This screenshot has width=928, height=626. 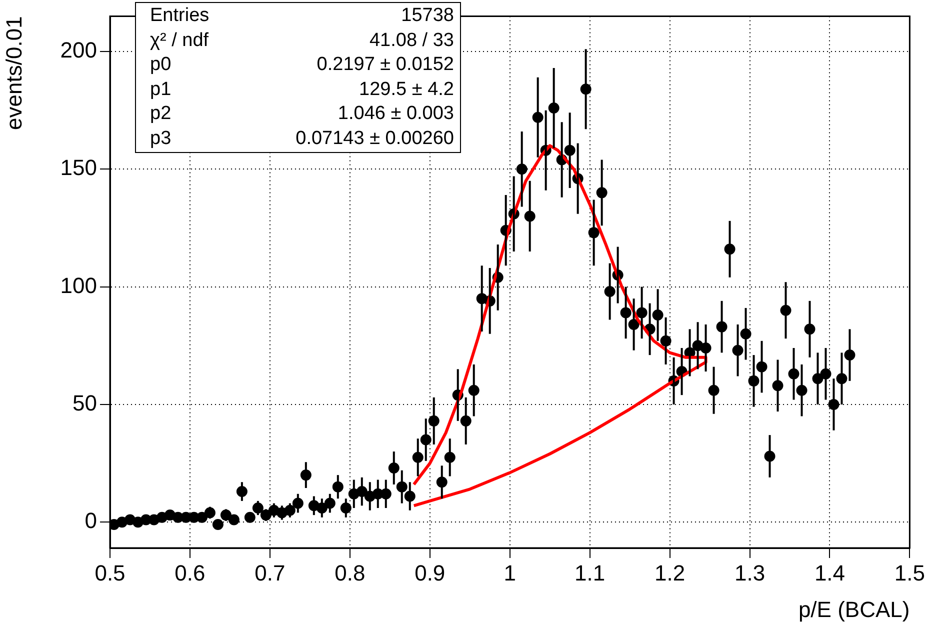 What do you see at coordinates (670, 573) in the screenshot?
I see `x-tick-label: 1.2` at bounding box center [670, 573].